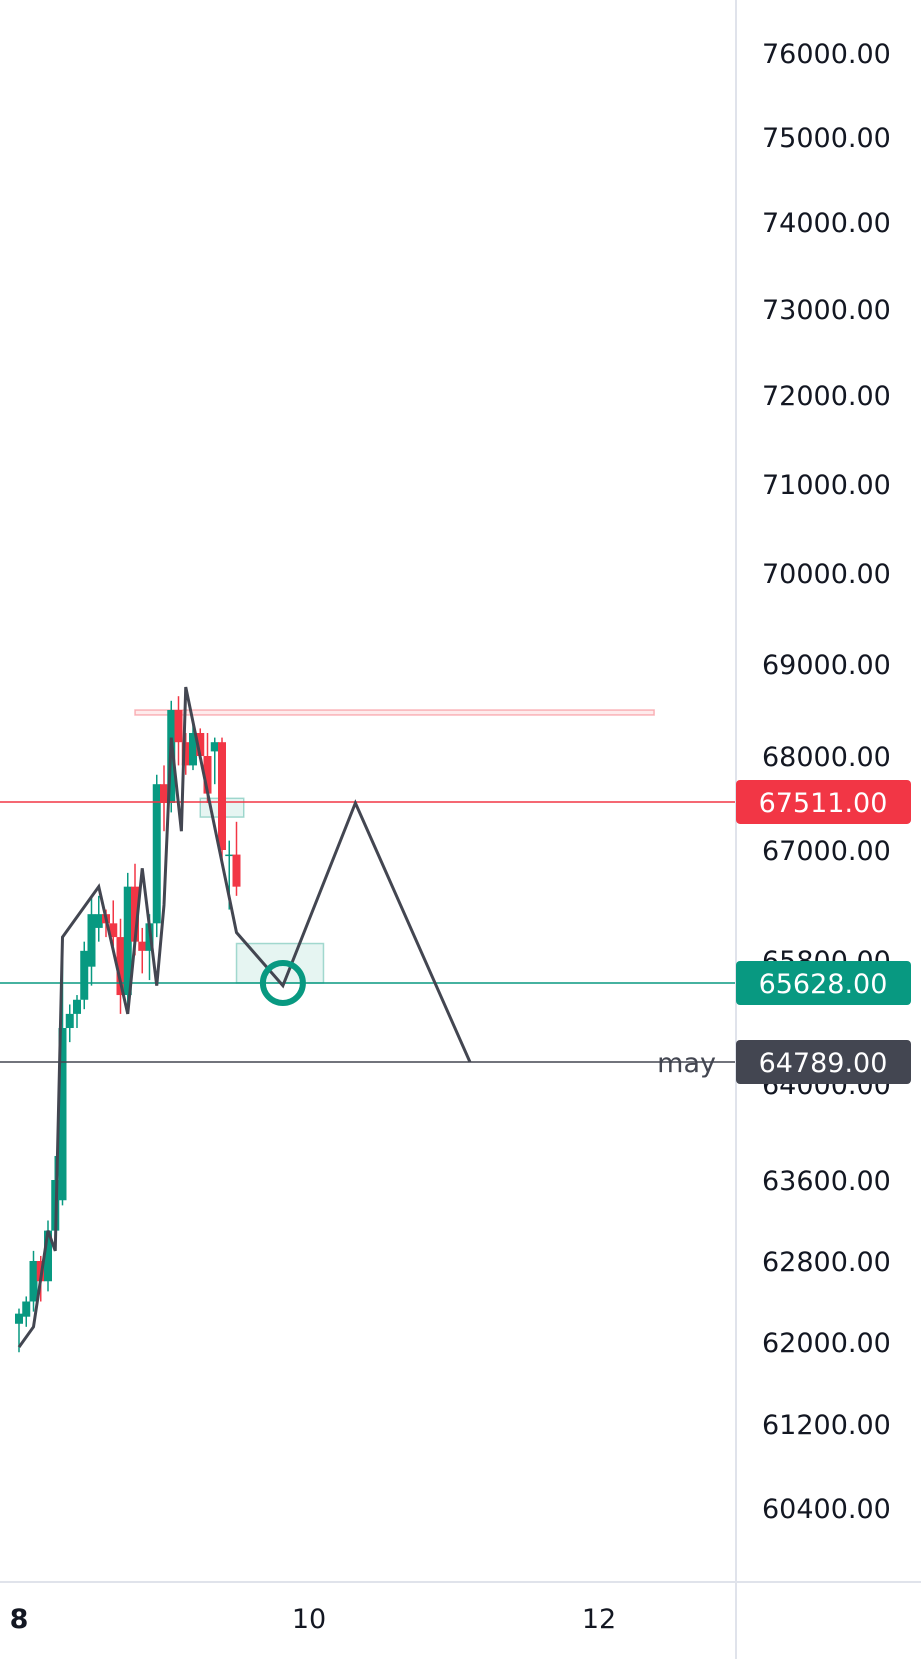  I want to click on price-badge-1: 65628.00, so click(823, 983).